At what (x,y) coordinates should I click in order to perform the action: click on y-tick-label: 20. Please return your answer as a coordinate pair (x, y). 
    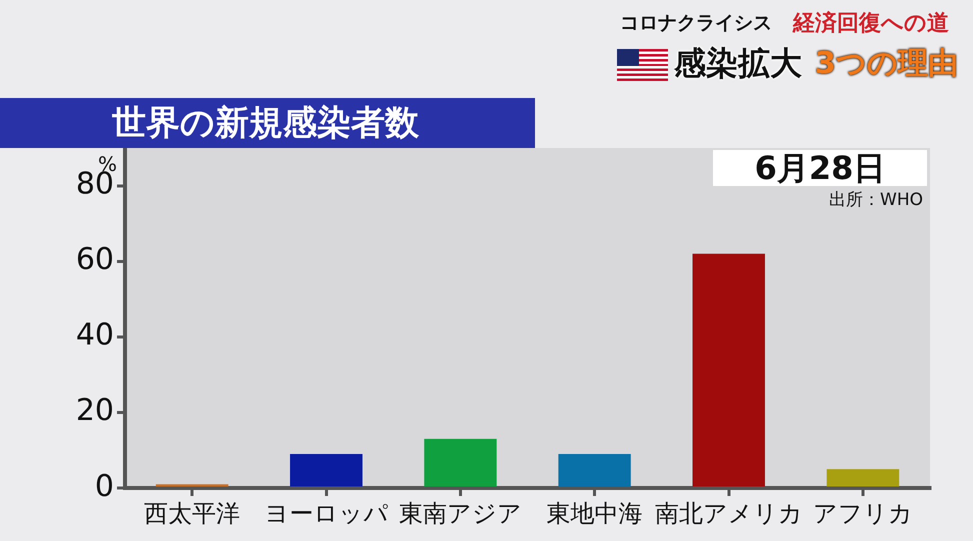
    Looking at the image, I should click on (95, 410).